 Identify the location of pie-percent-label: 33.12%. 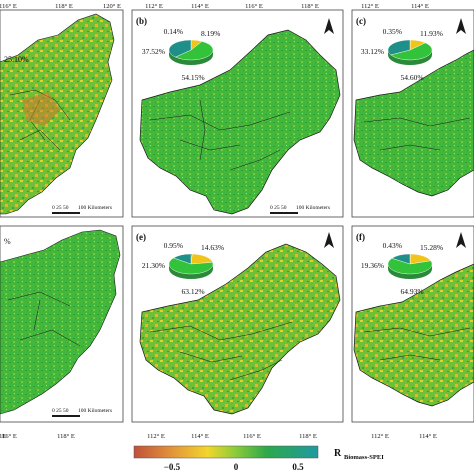
(372, 51).